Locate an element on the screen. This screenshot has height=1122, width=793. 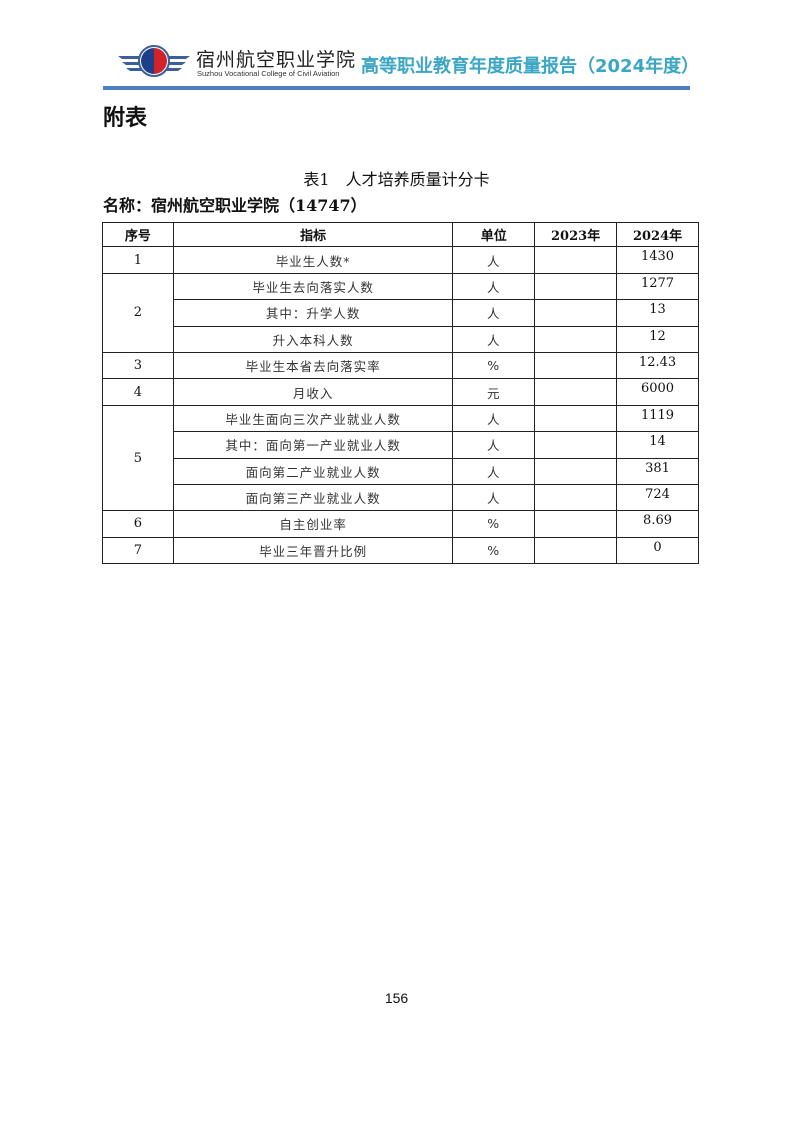
header-rule is located at coordinates (396, 88).